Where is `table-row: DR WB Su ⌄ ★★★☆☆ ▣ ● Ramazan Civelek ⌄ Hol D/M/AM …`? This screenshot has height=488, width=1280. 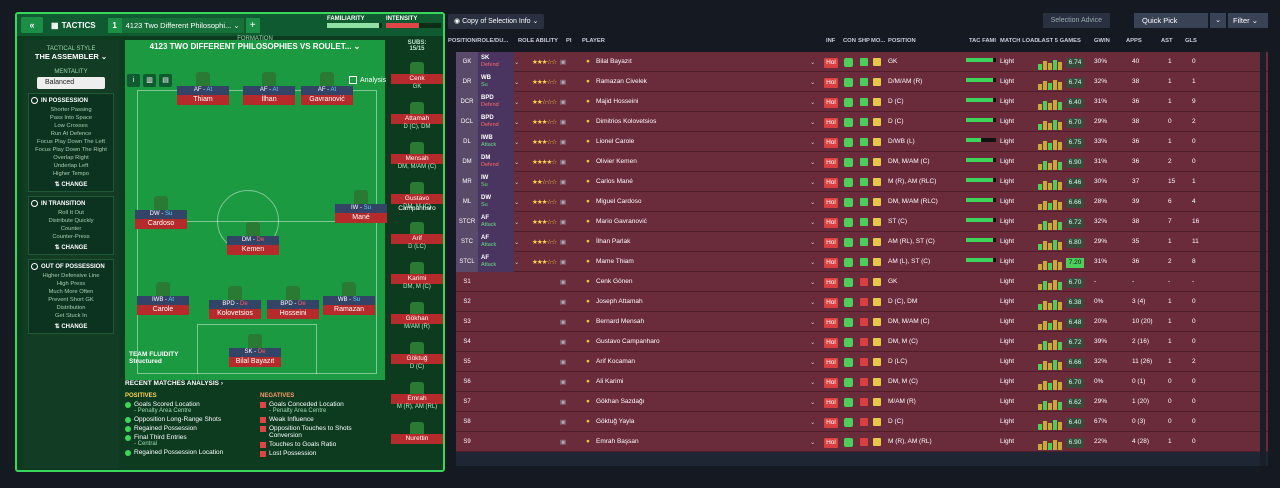
table-row: DR WB Su ⌄ ★★★☆☆ ▣ ● Ramazan Civelek ⌄ Hol D/M/AM … is located at coordinates (862, 82).